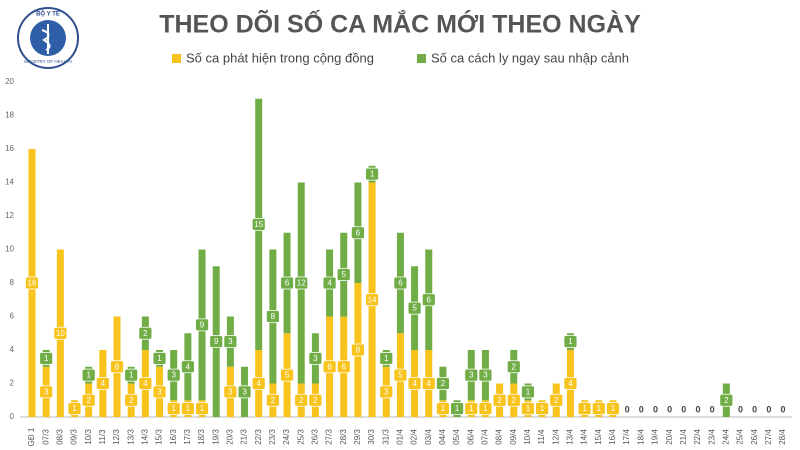  What do you see at coordinates (9, 182) in the screenshot?
I see `y-tick-label: 14` at bounding box center [9, 182].